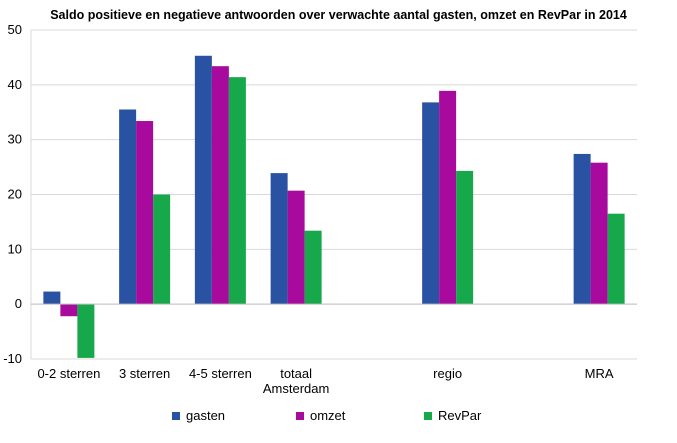  I want to click on y-tick-label: 40, so click(15, 84).